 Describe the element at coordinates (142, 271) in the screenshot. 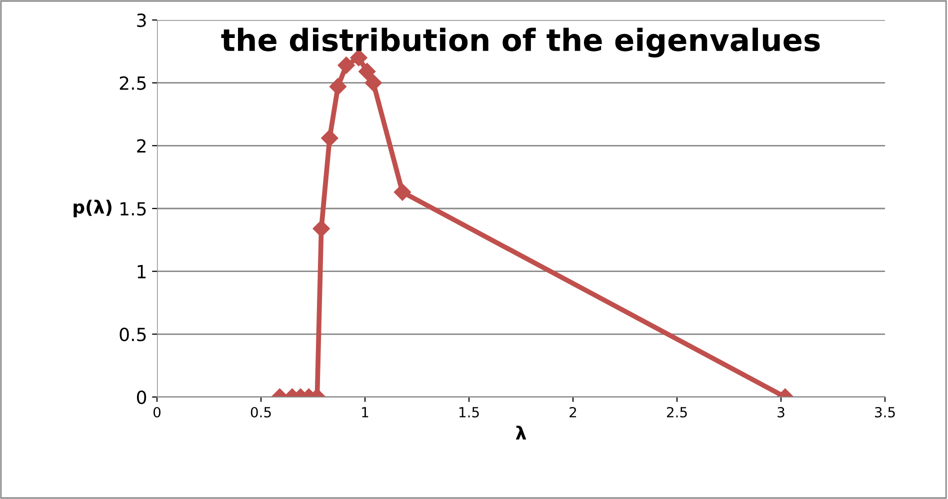

I see `y-tick-label: 1` at that location.